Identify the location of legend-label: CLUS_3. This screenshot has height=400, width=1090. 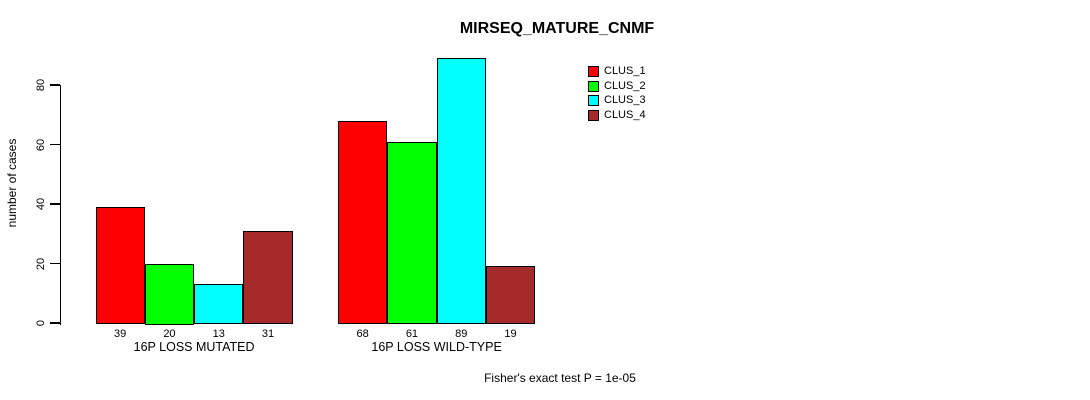
(625, 100).